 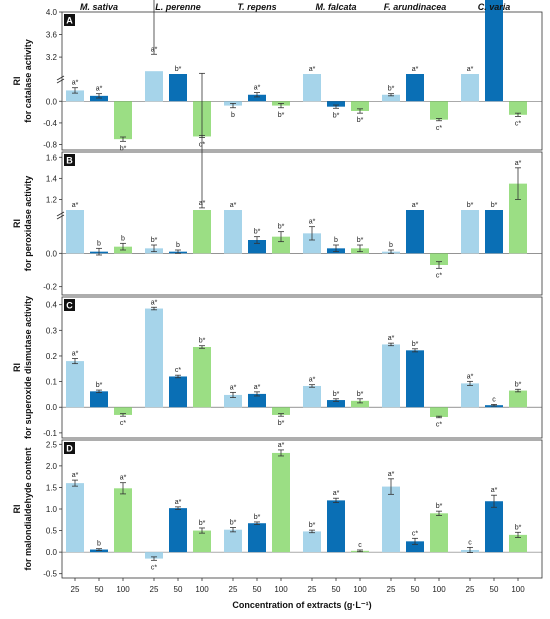 What do you see at coordinates (50, 433) in the screenshot?
I see `y-tick-label: -0.1` at bounding box center [50, 433].